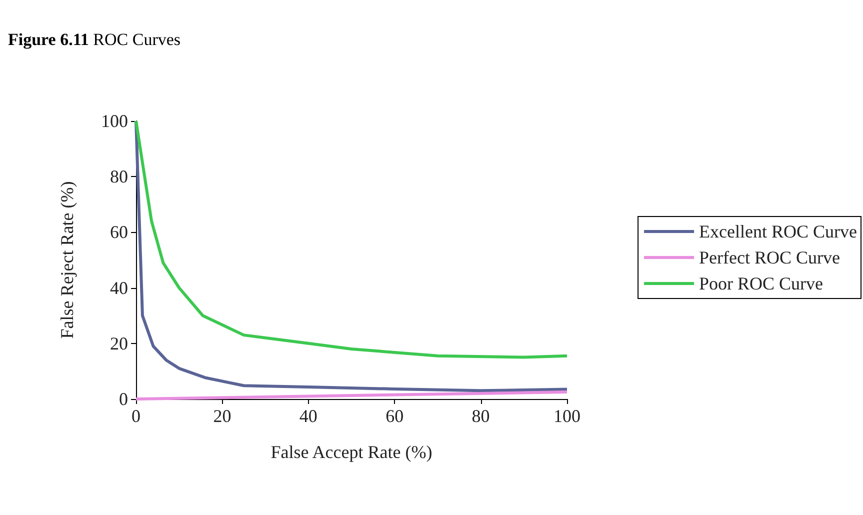 This screenshot has width=863, height=515. Describe the element at coordinates (351, 452) in the screenshot. I see `x-axis-title: False Accept Rate (%)` at that location.